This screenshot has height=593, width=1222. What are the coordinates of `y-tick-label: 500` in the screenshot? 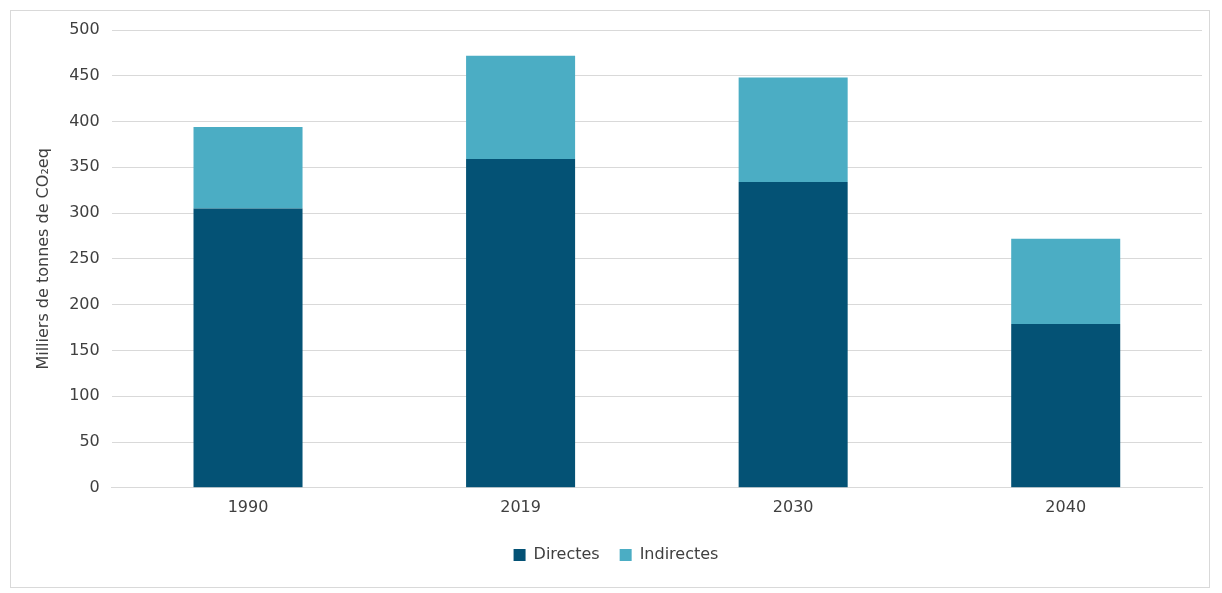 It's located at (84, 29).